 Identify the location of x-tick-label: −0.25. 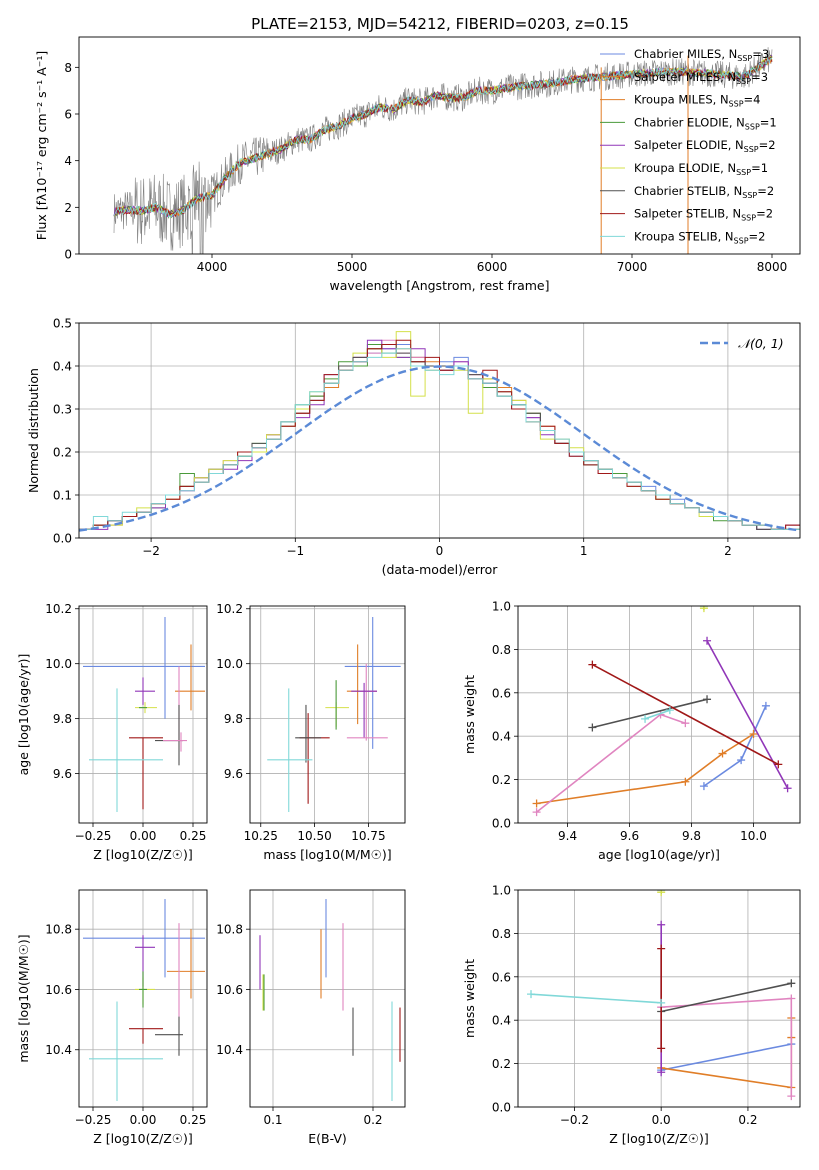
(93, 1120).